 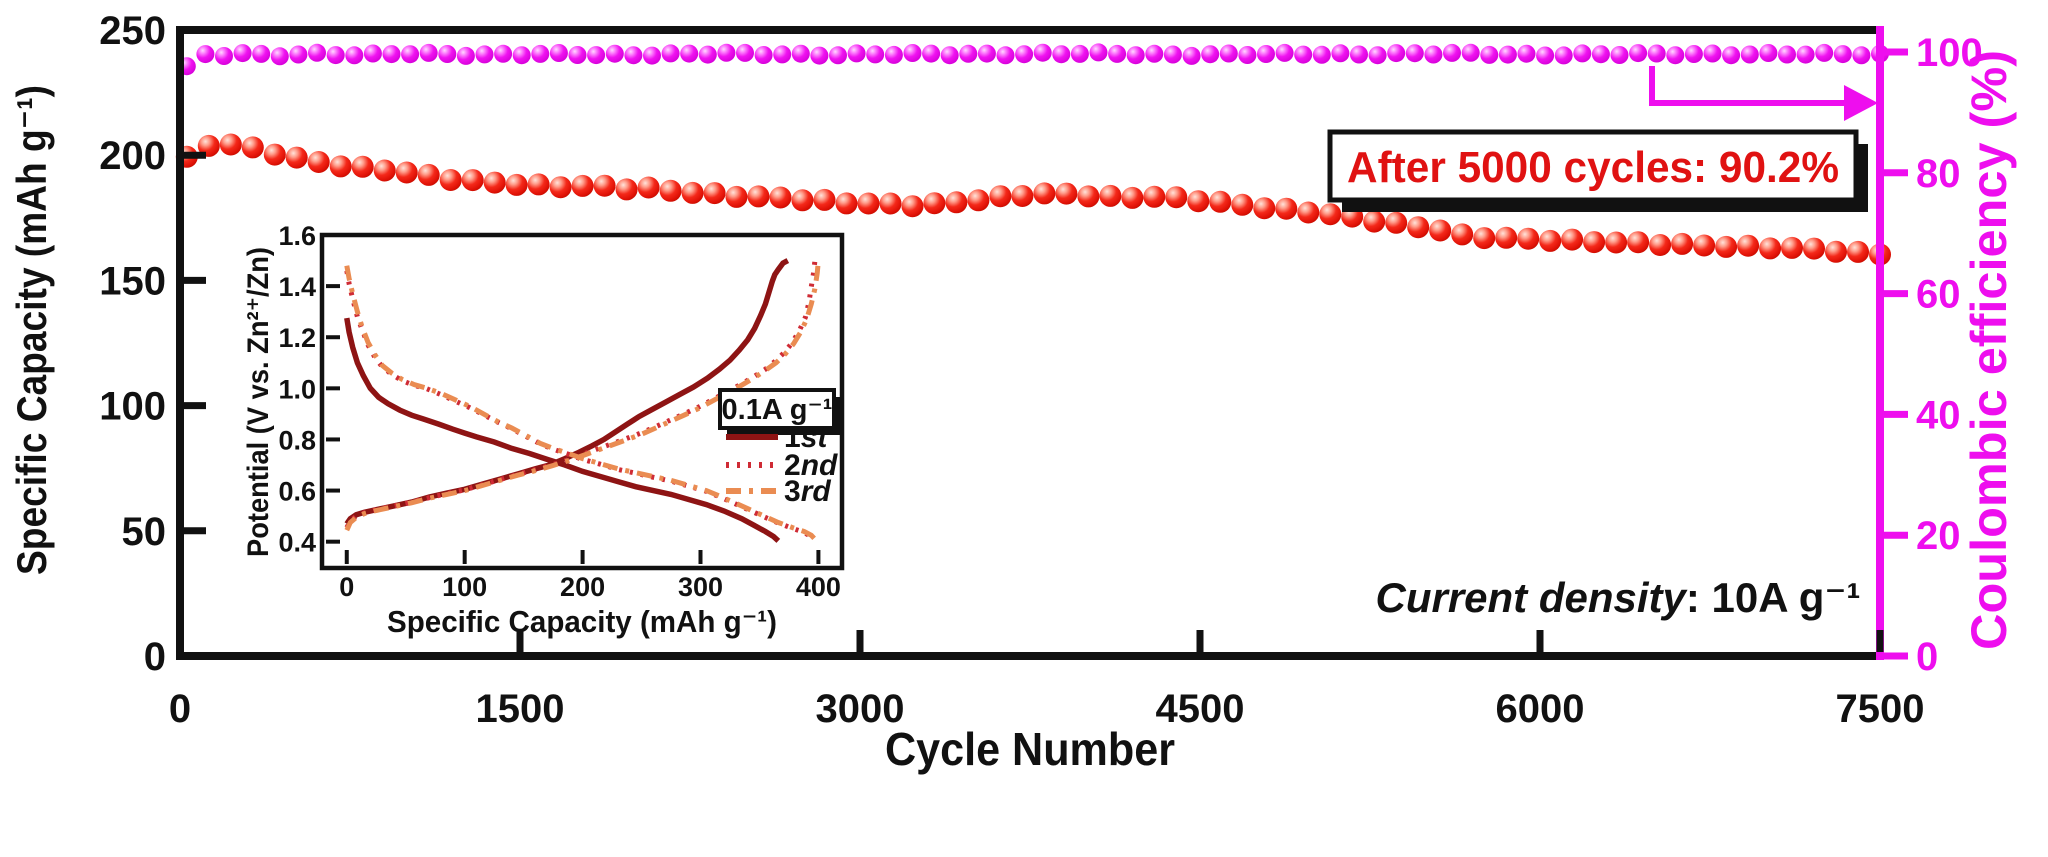 What do you see at coordinates (582, 401) in the screenshot?
I see `inset-frame` at bounding box center [582, 401].